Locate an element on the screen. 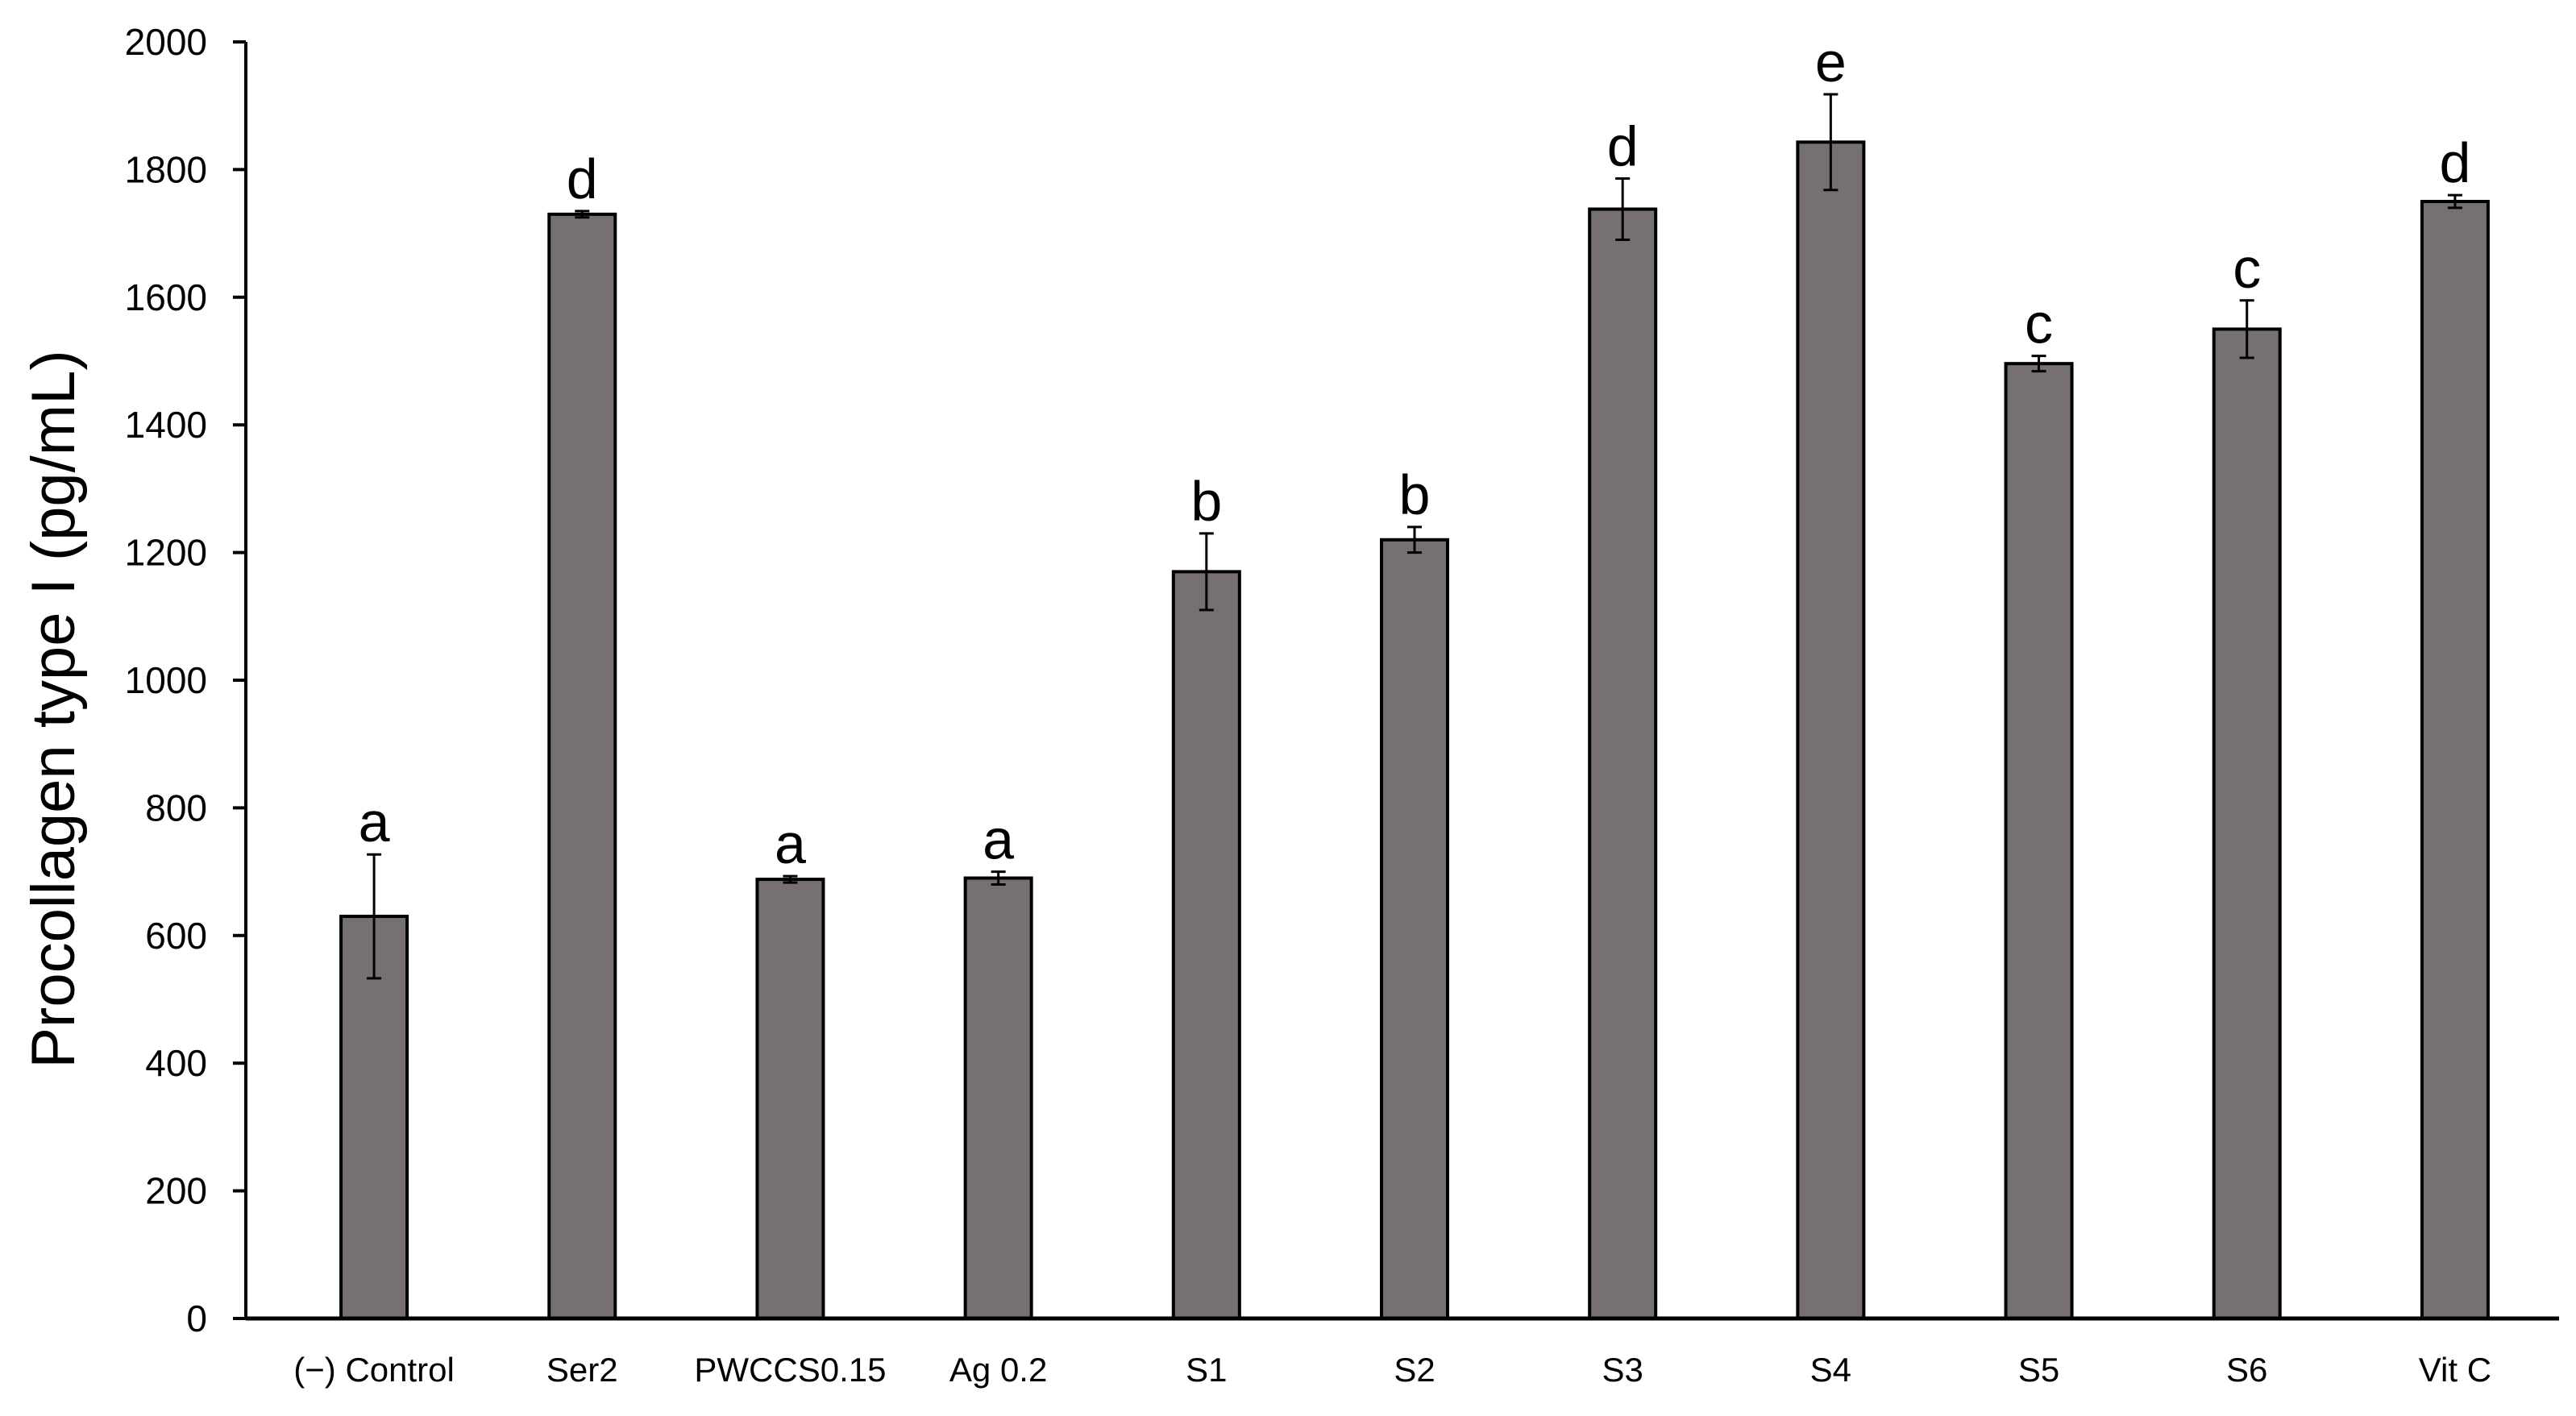 This screenshot has height=1416, width=2576. x-category-label: Ag 0.2 is located at coordinates (998, 1370).